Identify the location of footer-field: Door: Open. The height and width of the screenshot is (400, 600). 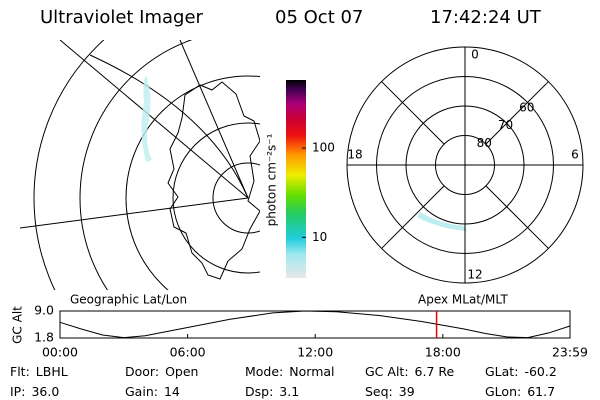
(161, 371).